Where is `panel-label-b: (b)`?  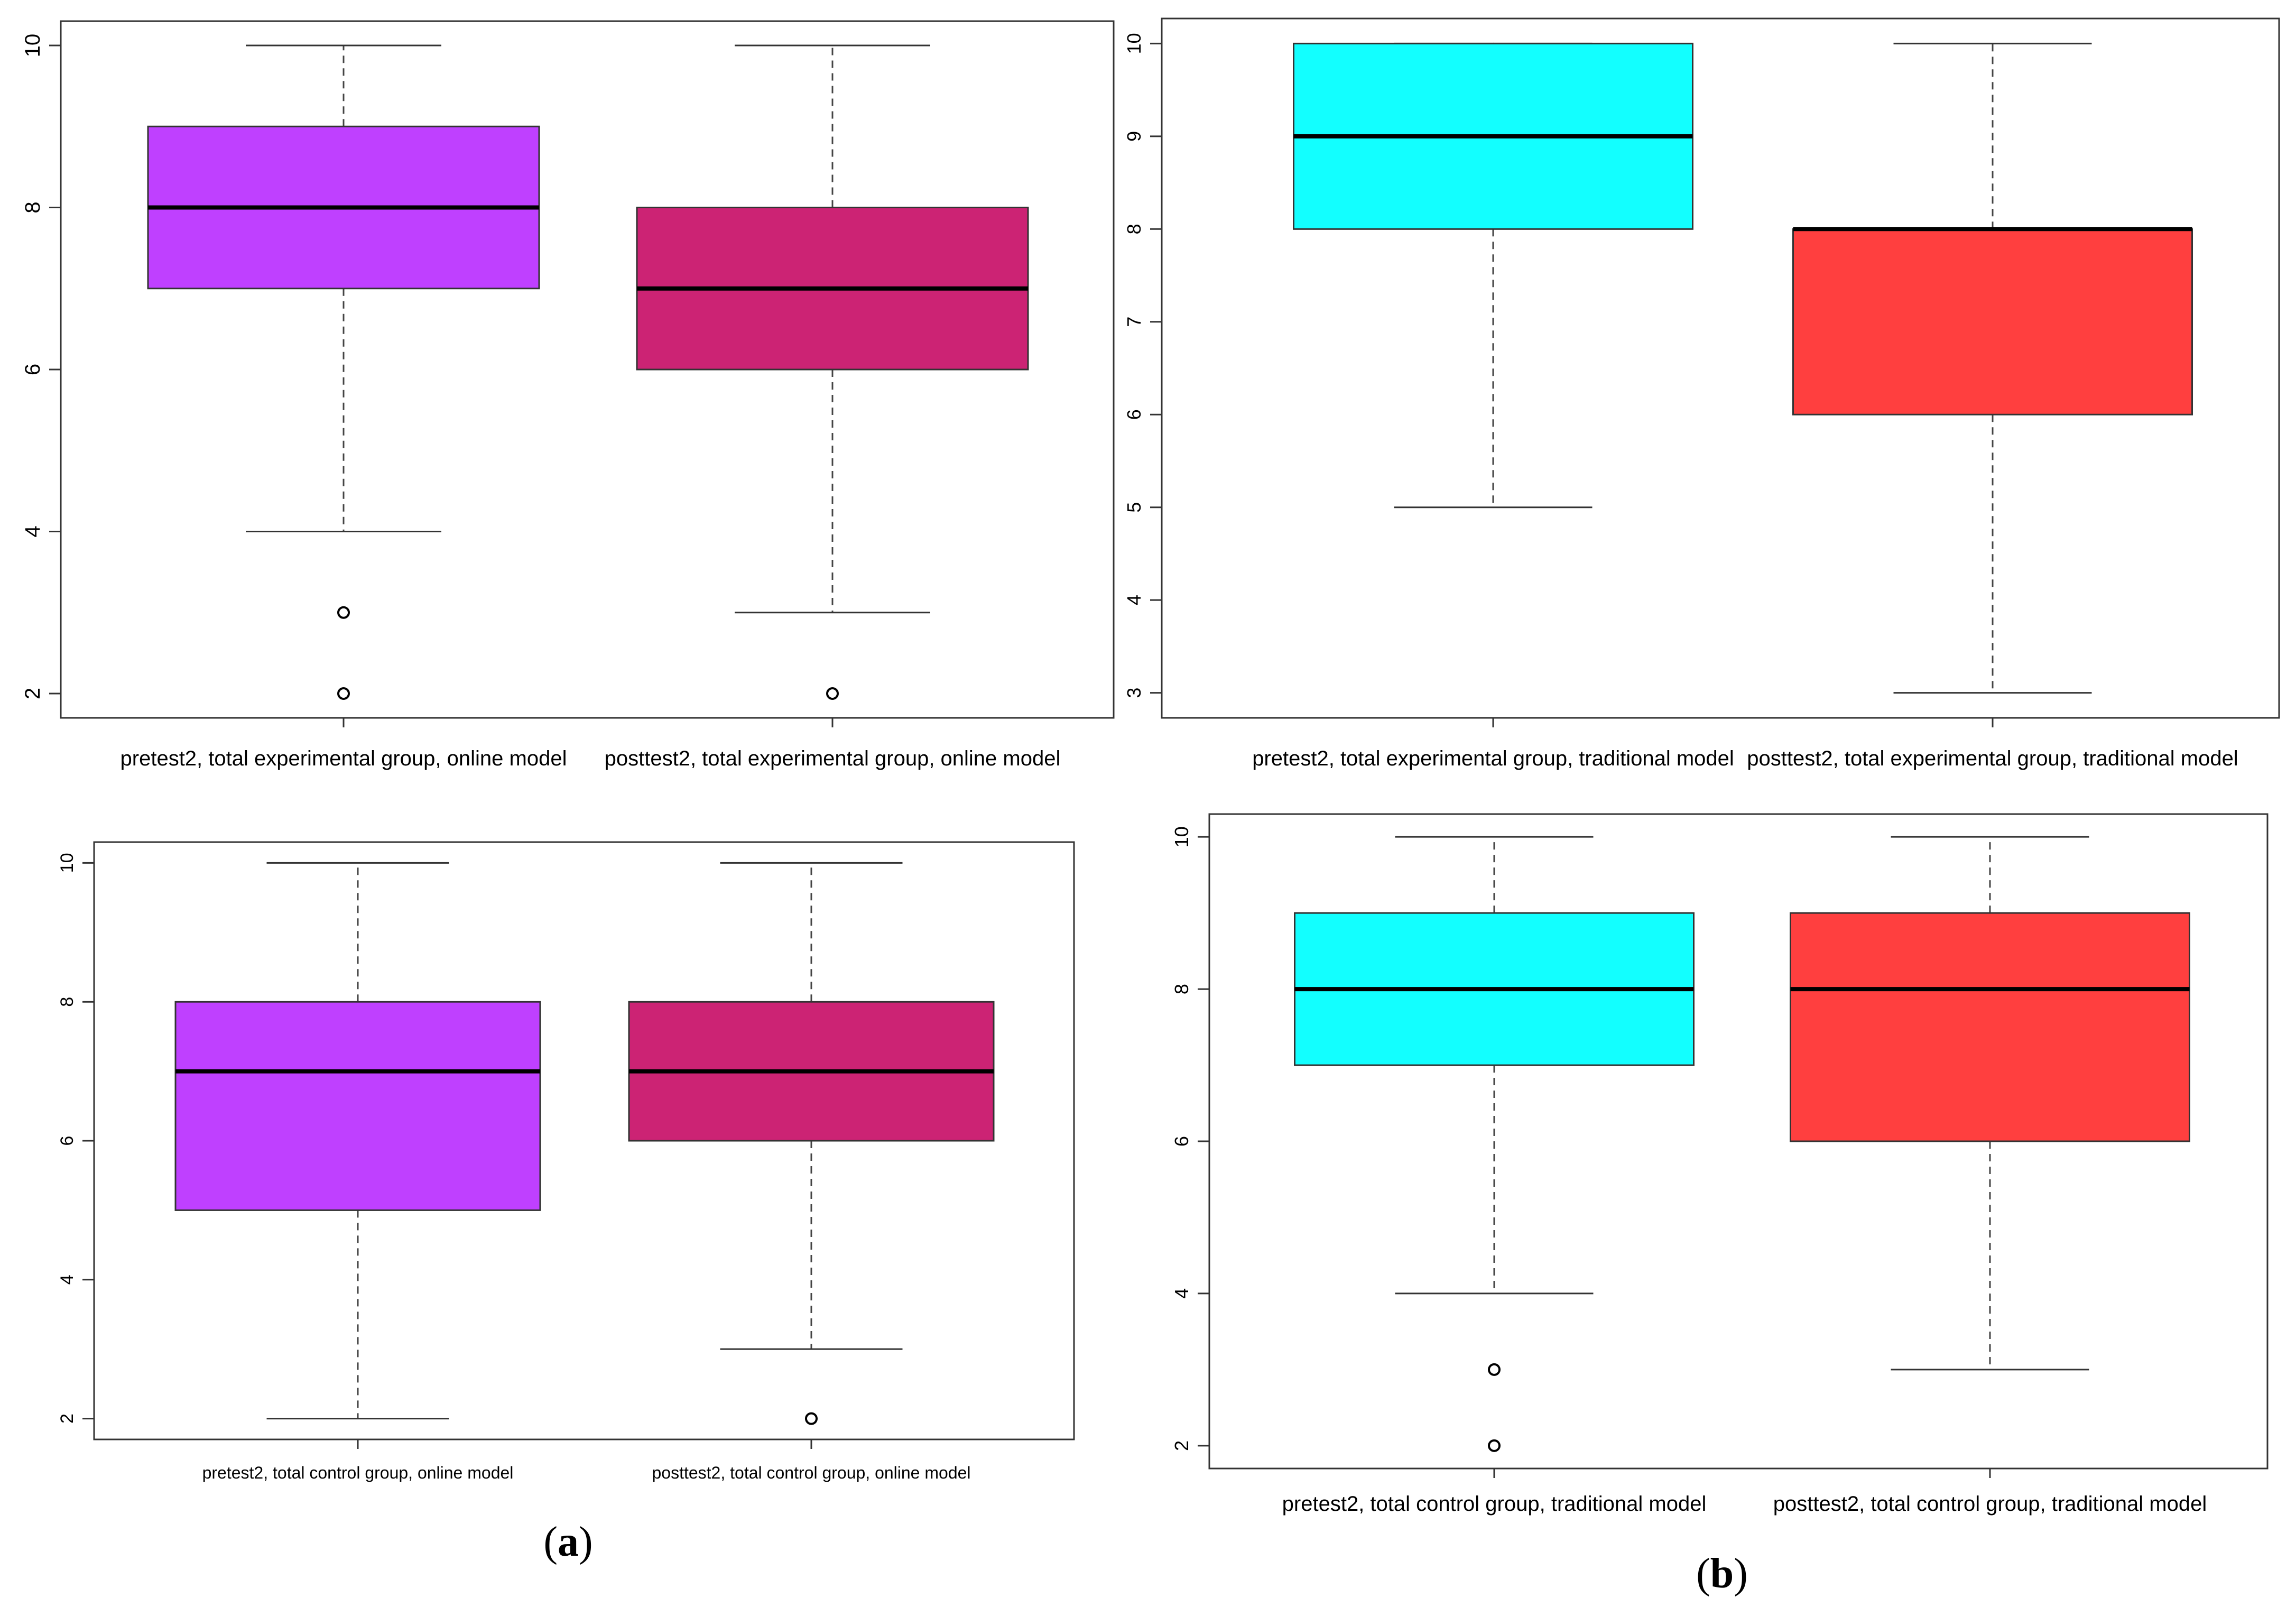
panel-label-b: (b) is located at coordinates (1722, 1573).